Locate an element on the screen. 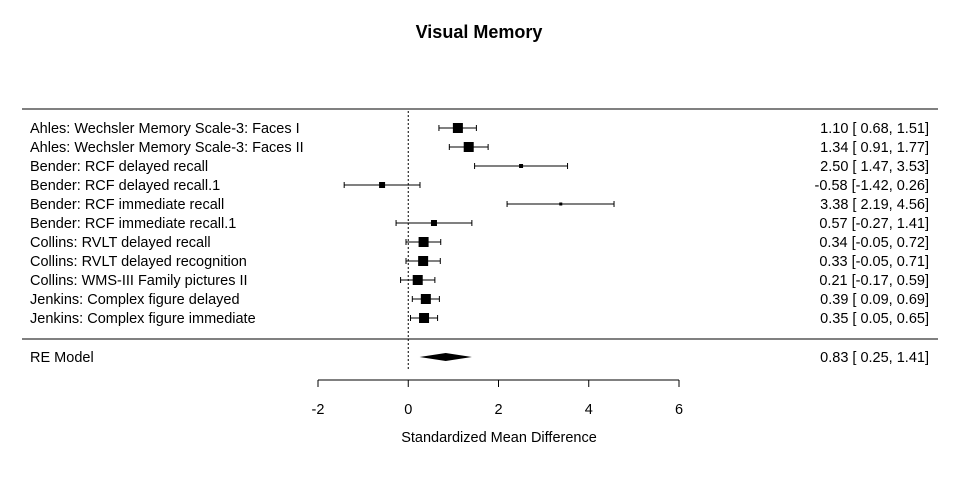  x-axis-label: Standardized Mean Difference is located at coordinates (499, 438).